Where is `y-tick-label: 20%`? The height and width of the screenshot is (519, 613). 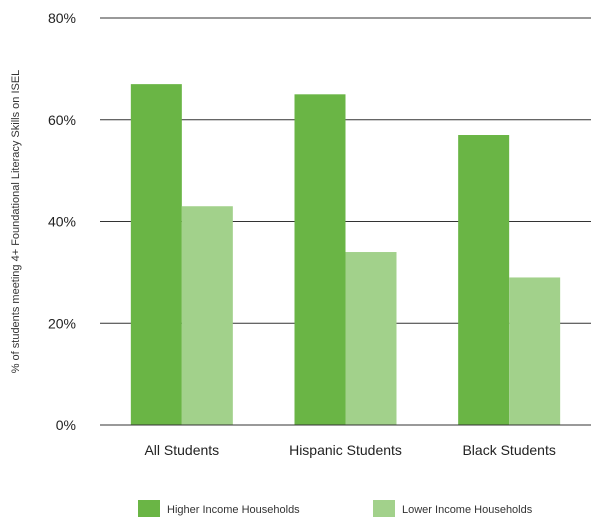
y-tick-label: 20% is located at coordinates (62, 323).